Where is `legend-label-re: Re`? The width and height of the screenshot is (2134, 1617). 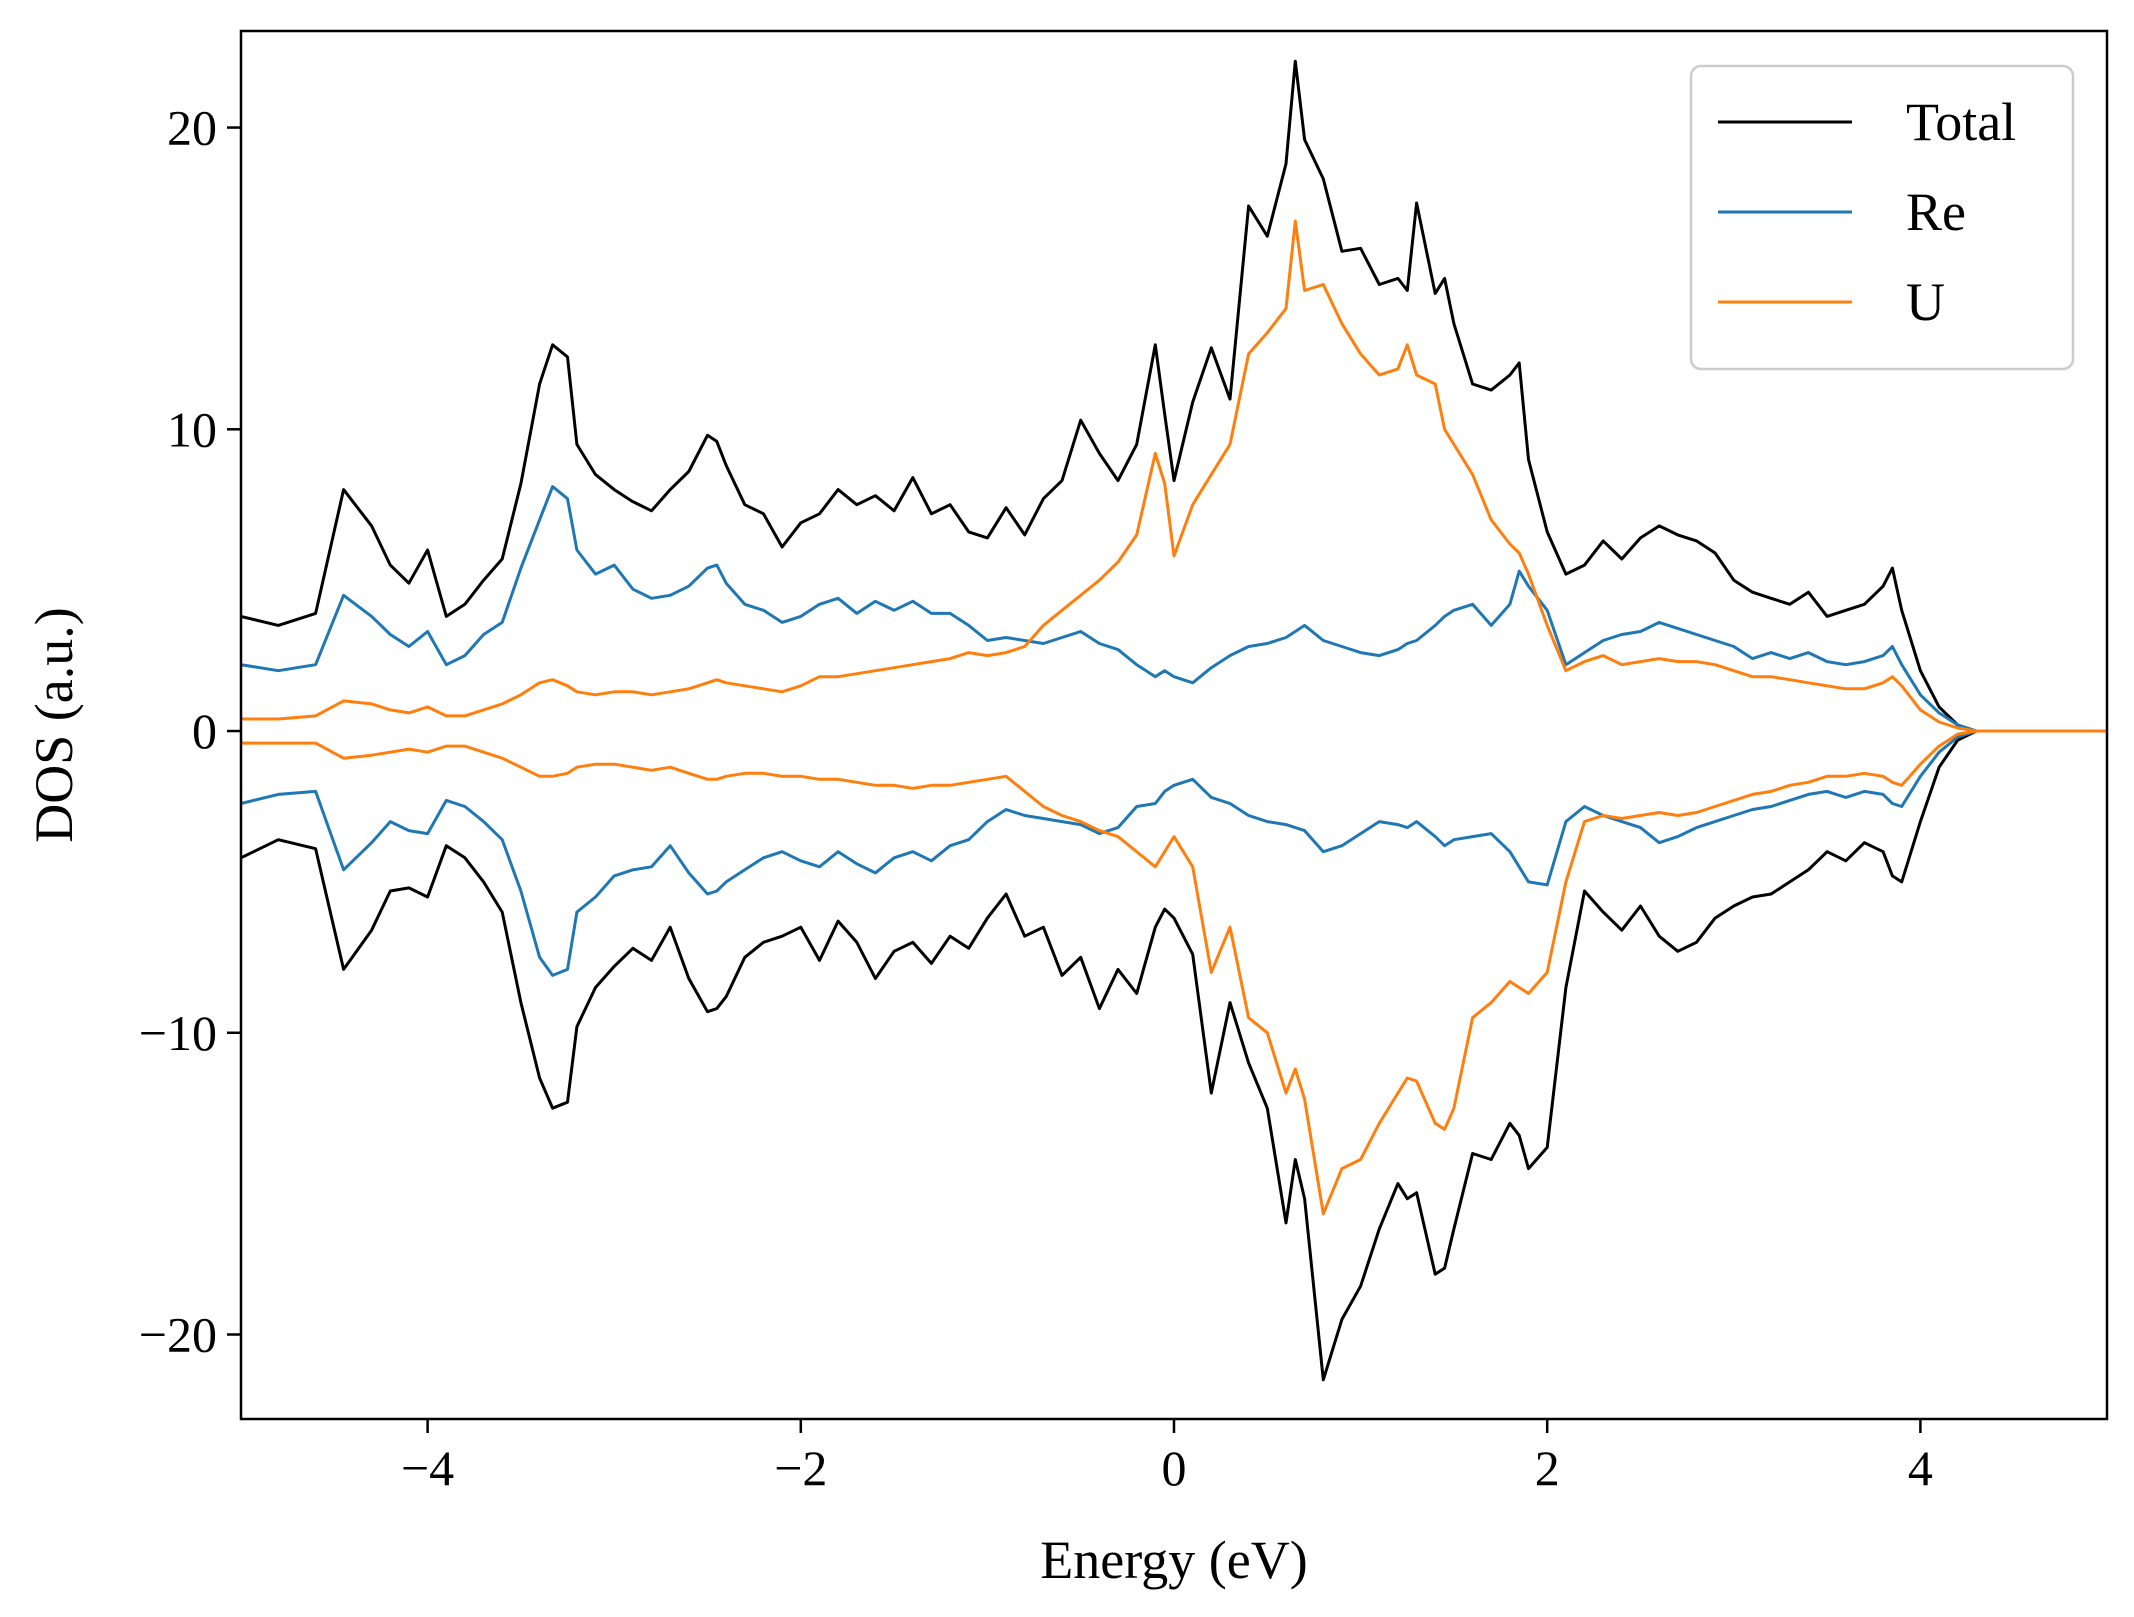
legend-label-re: Re is located at coordinates (1936, 212).